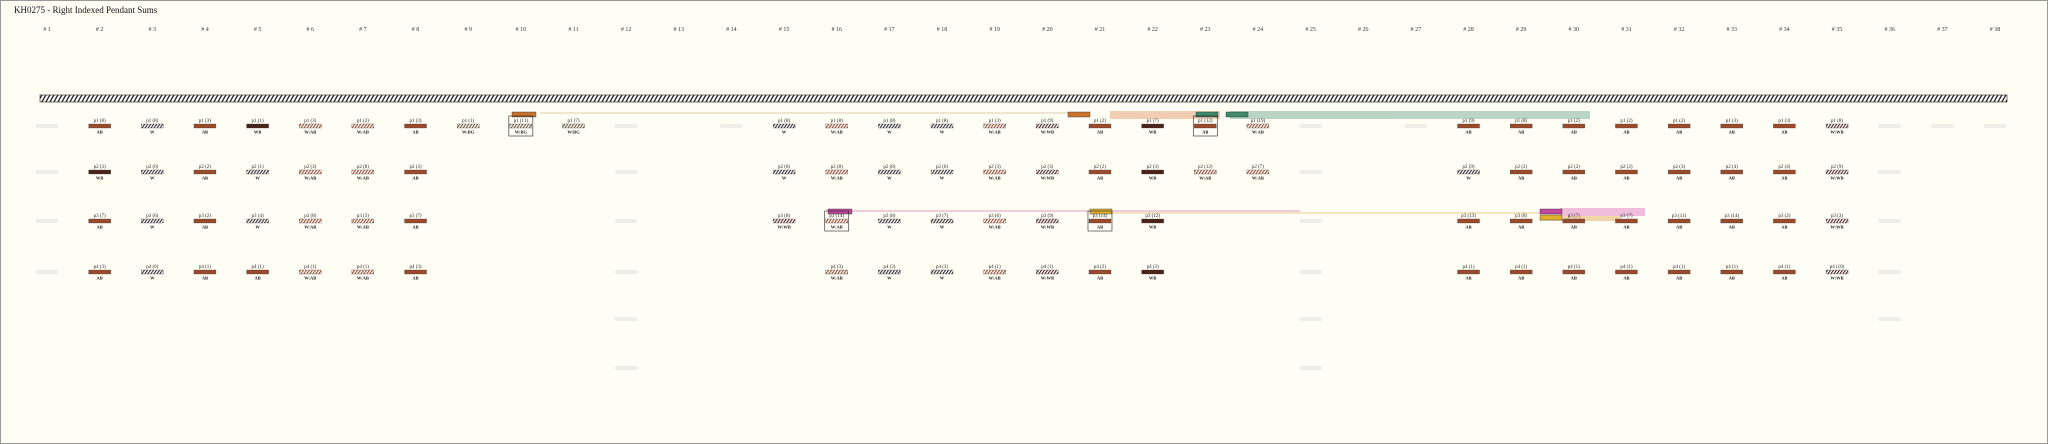  Describe the element at coordinates (889, 132) in the screenshot. I see `cord-color: W` at that location.